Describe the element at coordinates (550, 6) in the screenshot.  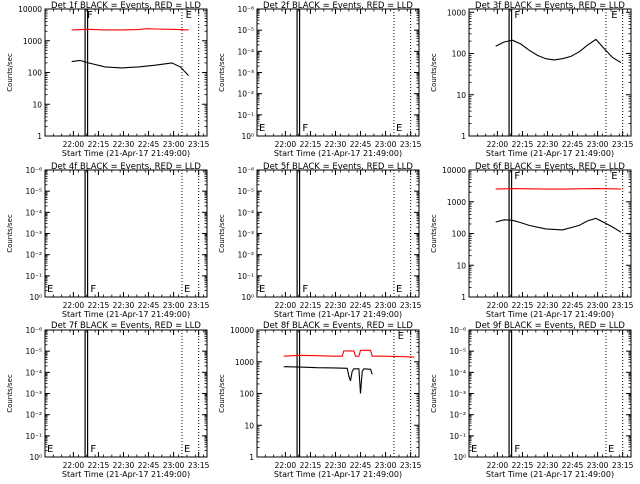
I see `chart-title: Det 3f BLACK = Events, RED = LLD` at that location.